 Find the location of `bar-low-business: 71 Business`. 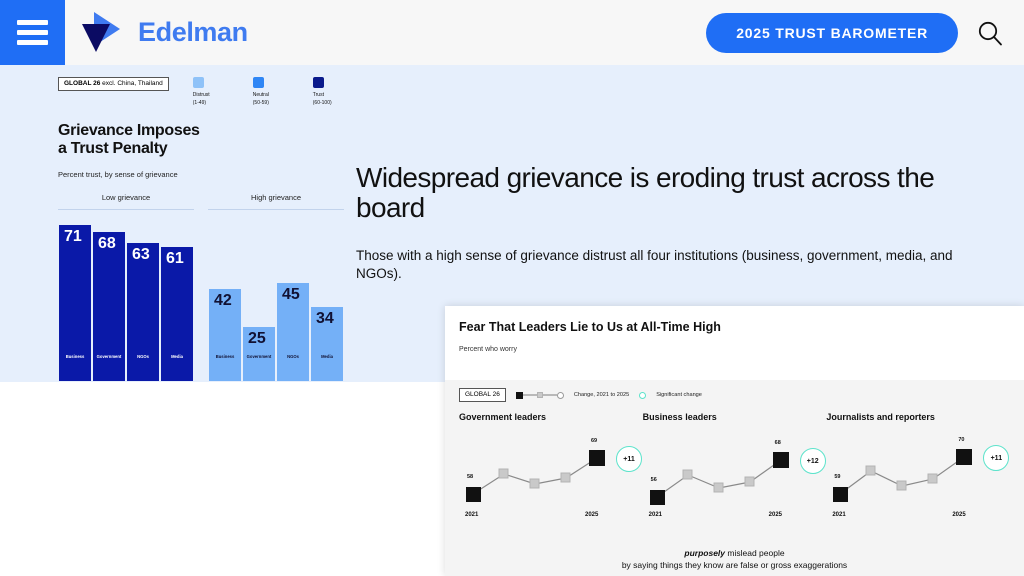

bar-low-business: 71 Business is located at coordinates (75, 303).